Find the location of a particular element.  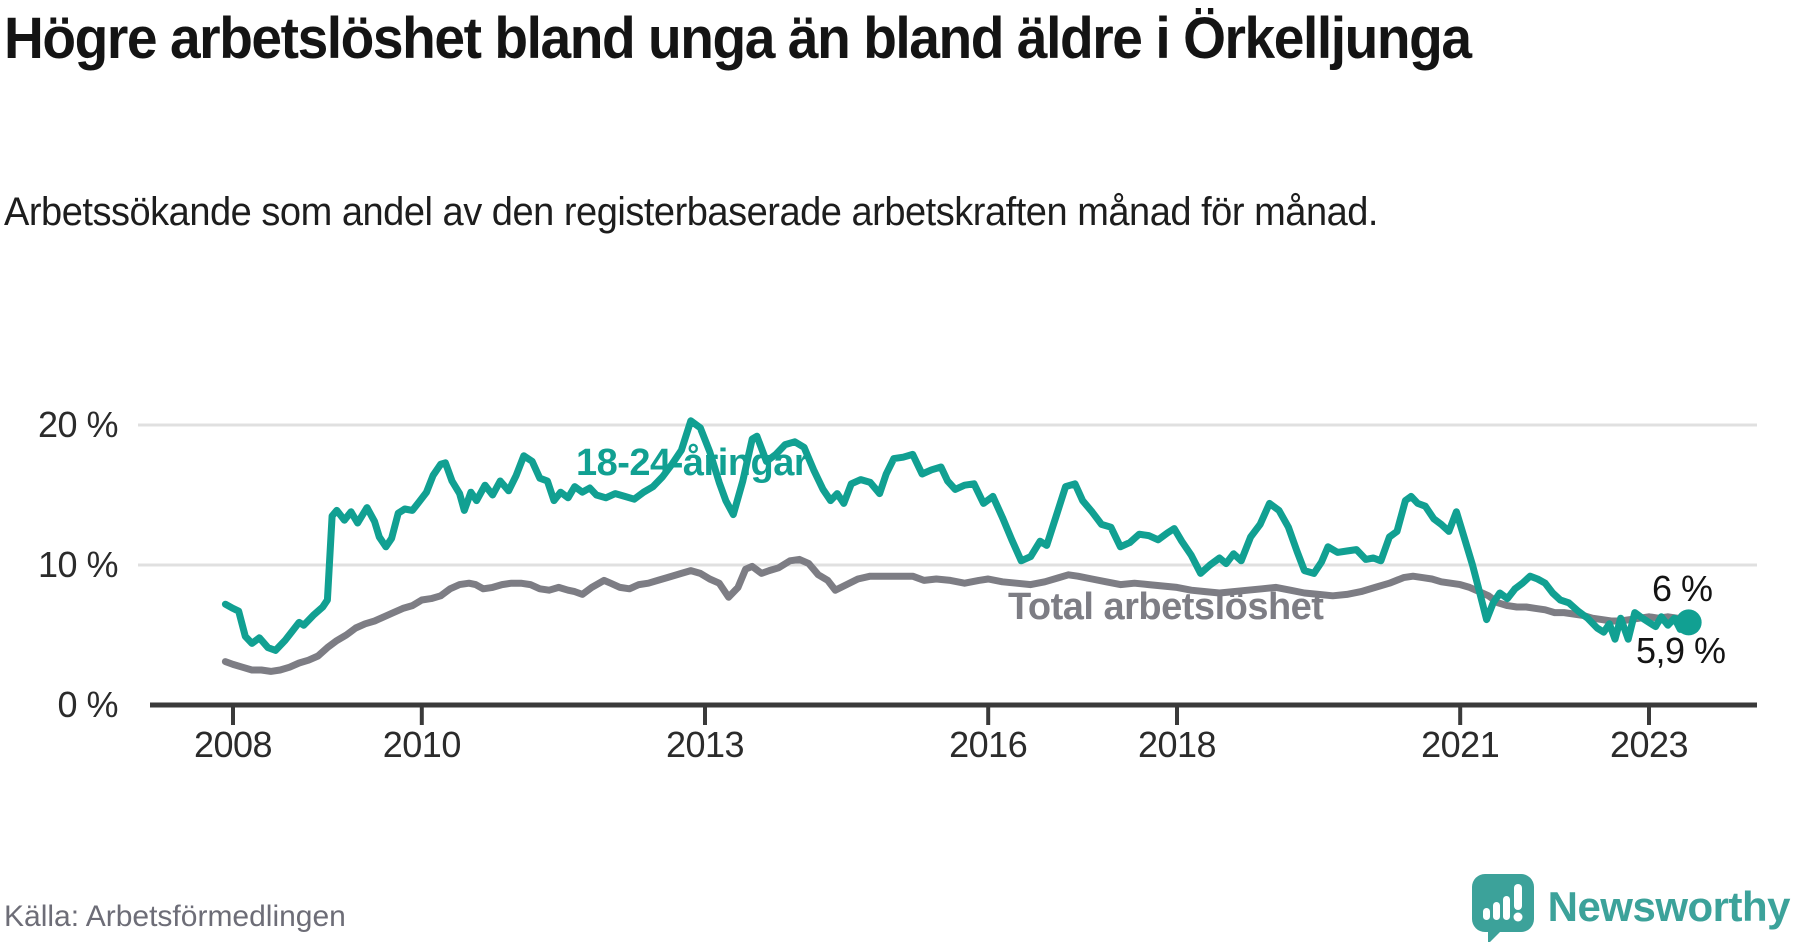

source-note: Källa: Arbetsförmedlingen is located at coordinates (175, 916).